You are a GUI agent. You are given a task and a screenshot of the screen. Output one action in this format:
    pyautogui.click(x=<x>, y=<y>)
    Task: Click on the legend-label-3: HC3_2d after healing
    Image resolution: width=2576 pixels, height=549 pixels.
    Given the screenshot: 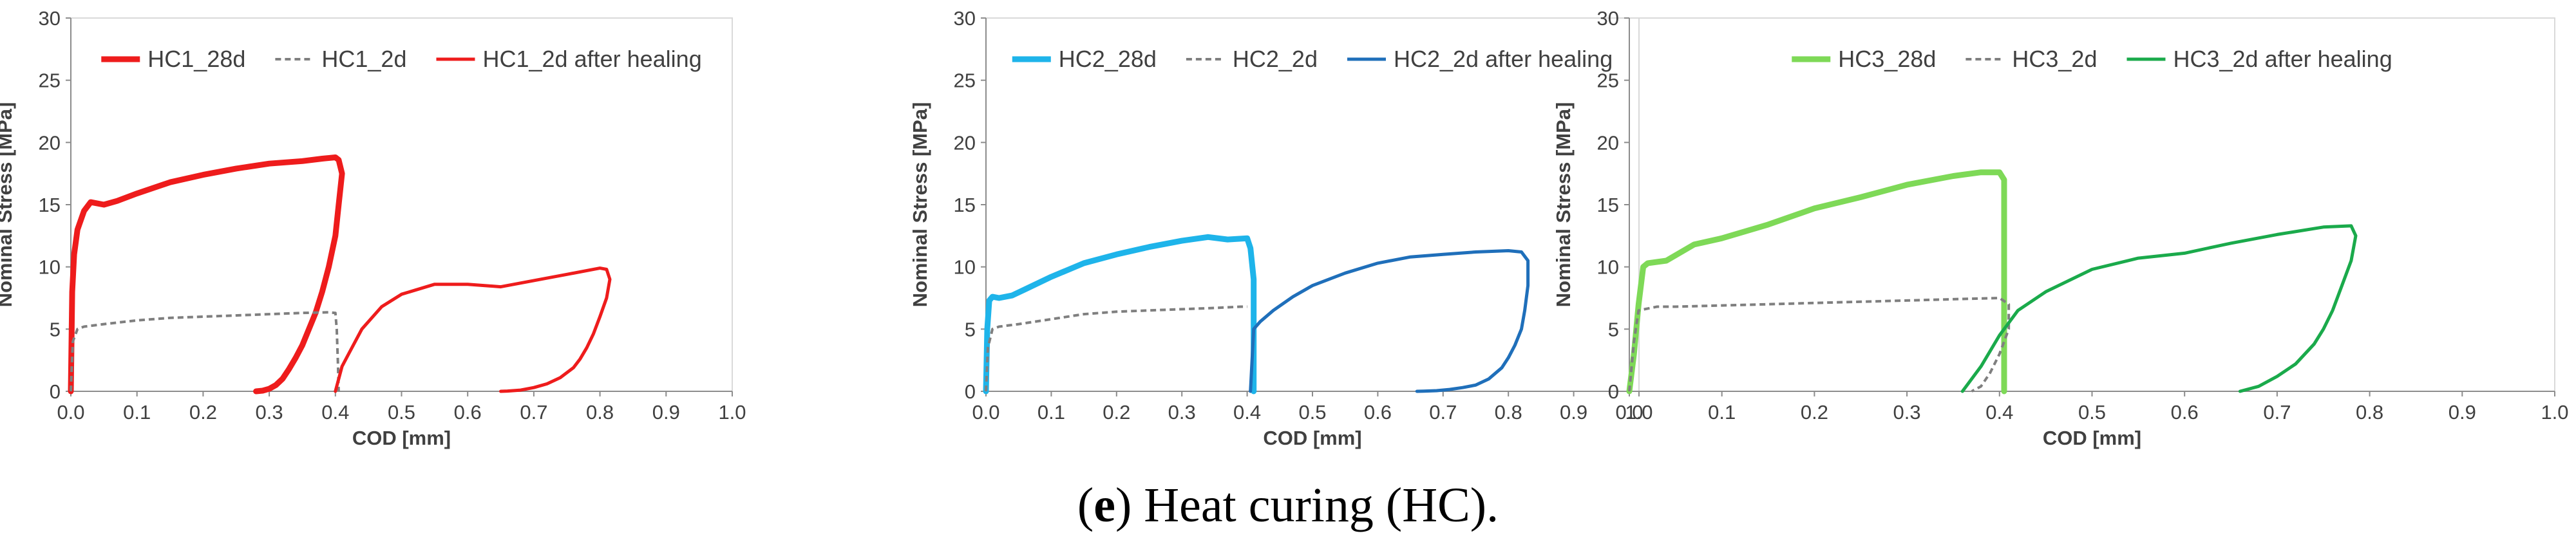 What is the action you would take?
    pyautogui.click(x=2282, y=59)
    